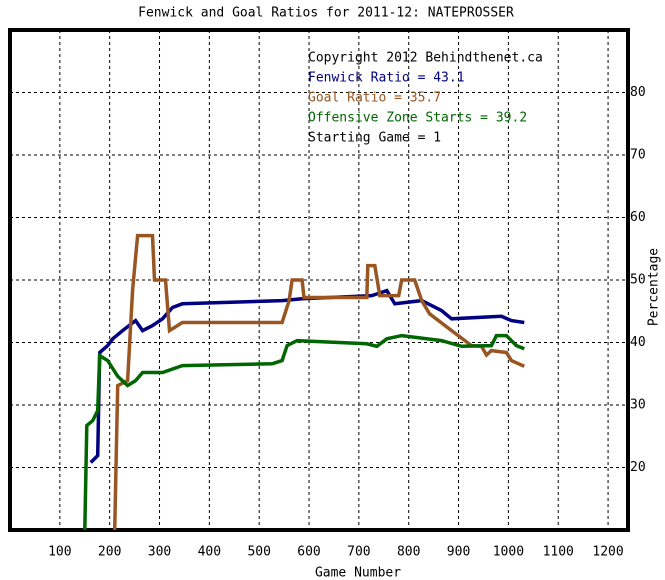 The width and height of the screenshot is (665, 580). I want to click on x-axis-label: Game Number, so click(358, 573).